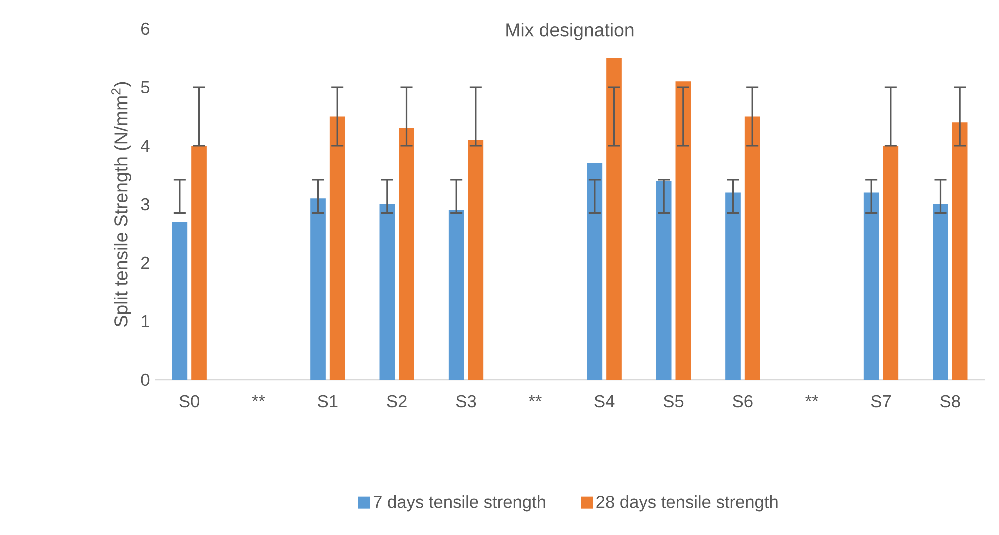  What do you see at coordinates (145, 87) in the screenshot?
I see `y-tick-label: 5` at bounding box center [145, 87].